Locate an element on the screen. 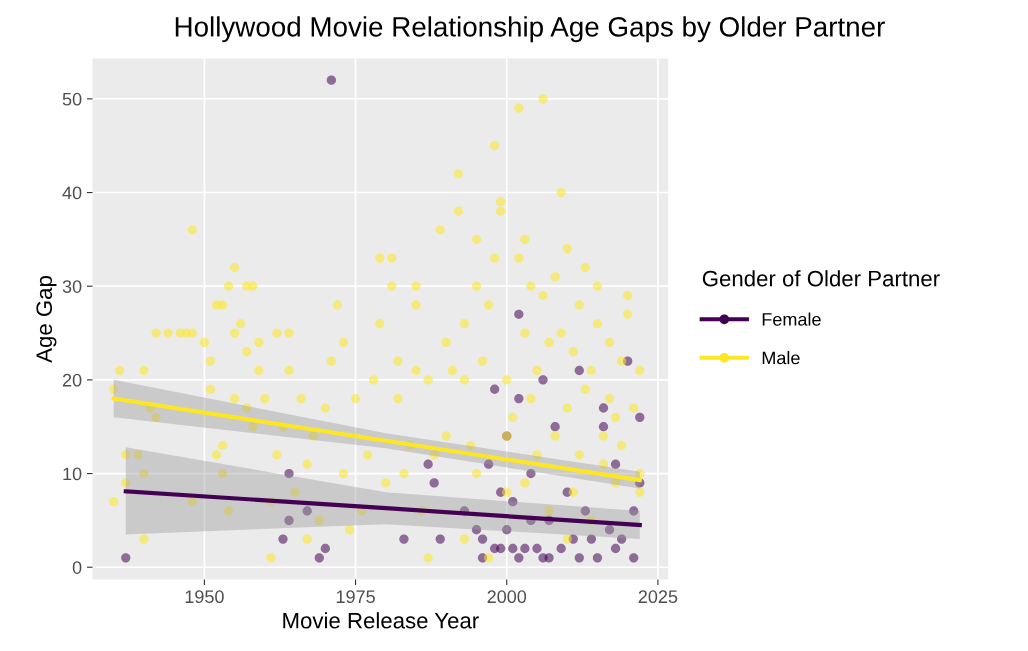 Image resolution: width=1028 pixels, height=651 pixels. legend-label: Female is located at coordinates (791, 319).